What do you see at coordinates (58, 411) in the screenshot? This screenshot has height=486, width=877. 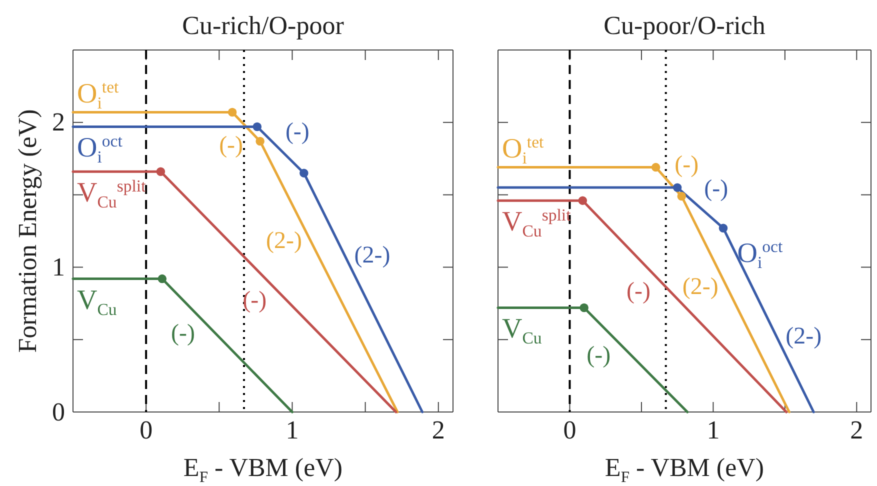 I see `y-tick-label: 0` at bounding box center [58, 411].